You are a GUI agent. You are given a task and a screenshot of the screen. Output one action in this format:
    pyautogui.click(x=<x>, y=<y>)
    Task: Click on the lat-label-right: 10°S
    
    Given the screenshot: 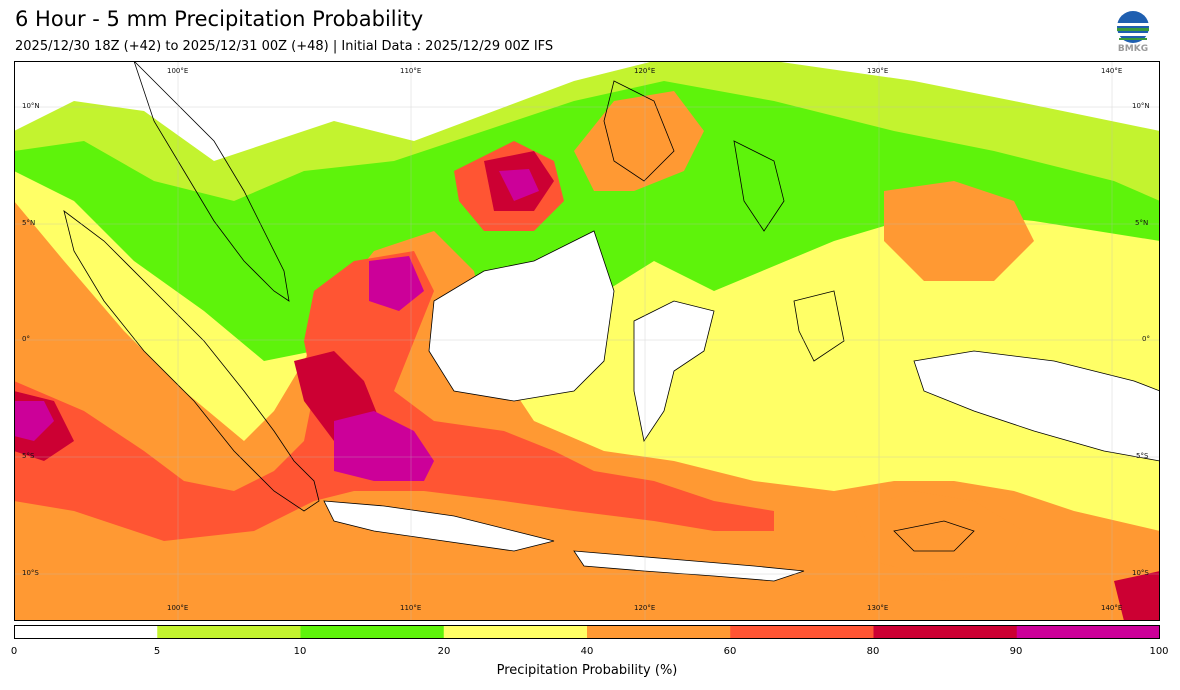 What is the action you would take?
    pyautogui.click(x=1140, y=573)
    